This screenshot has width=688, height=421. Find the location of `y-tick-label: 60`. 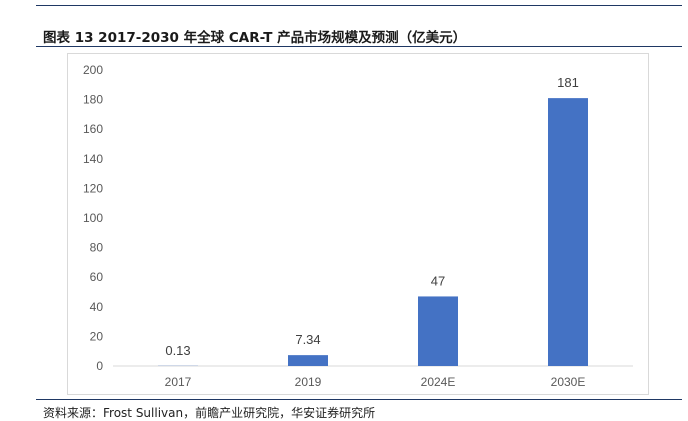

y-tick-label: 60 is located at coordinates (97, 277).